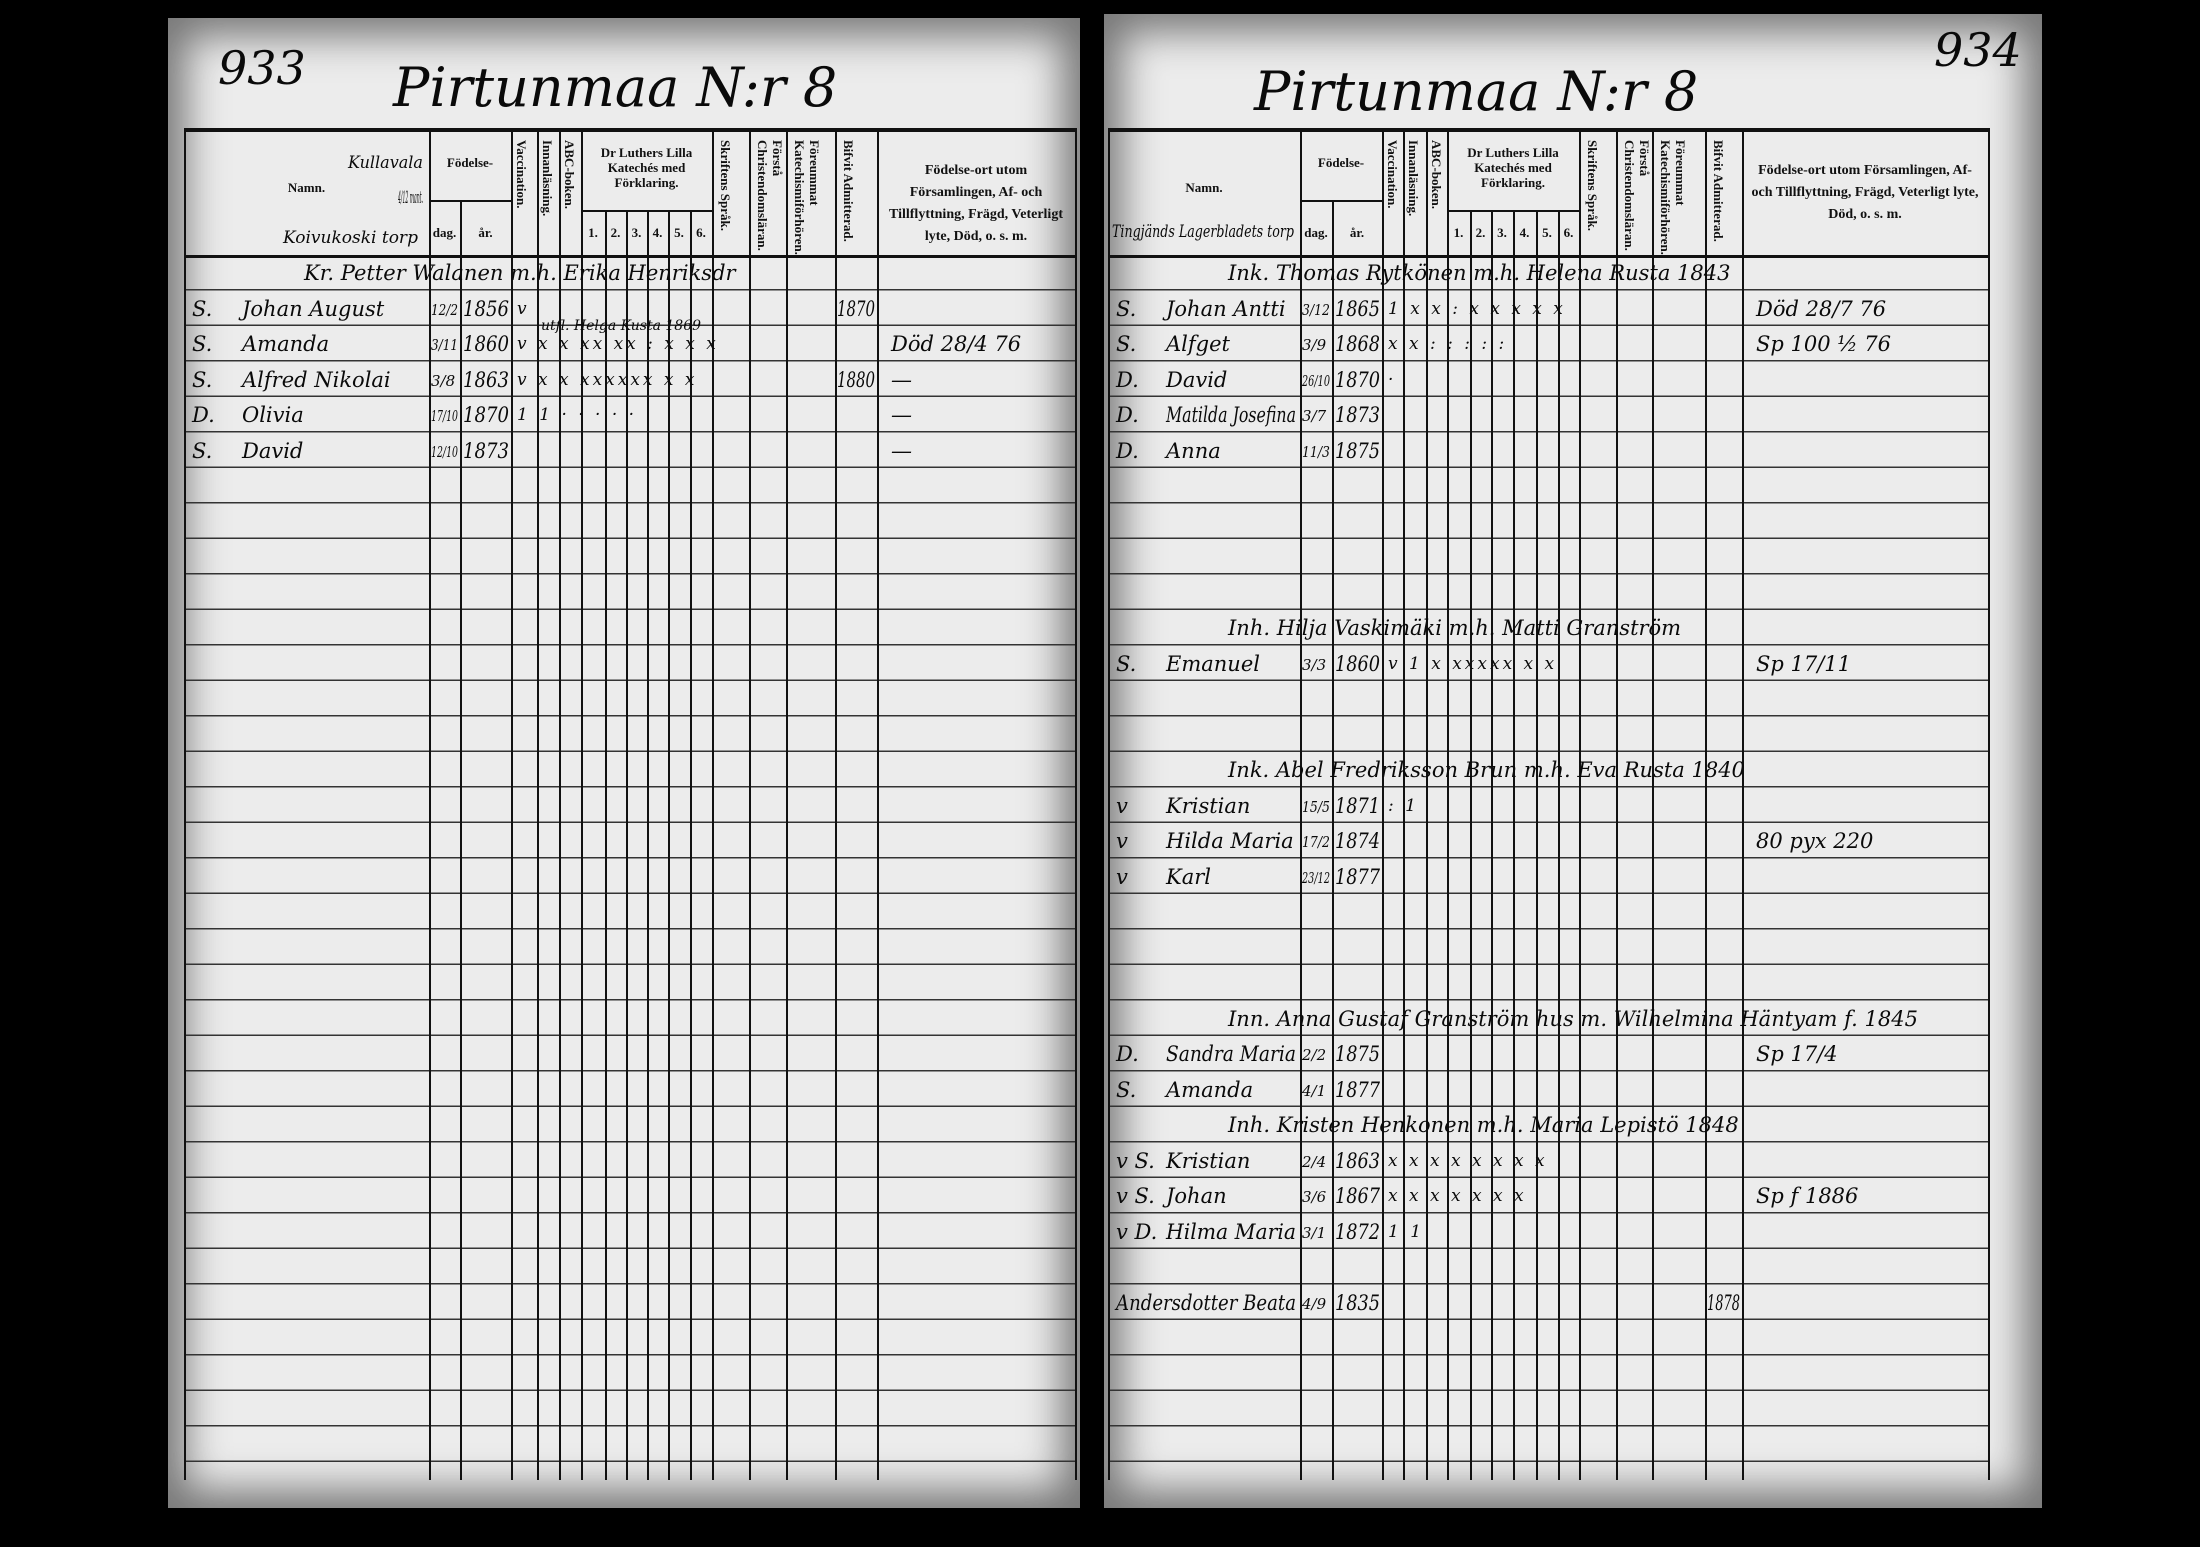 The width and height of the screenshot is (2200, 1547). Describe the element at coordinates (1480, 232) in the screenshot. I see `header-catechism-part: 2.` at that location.